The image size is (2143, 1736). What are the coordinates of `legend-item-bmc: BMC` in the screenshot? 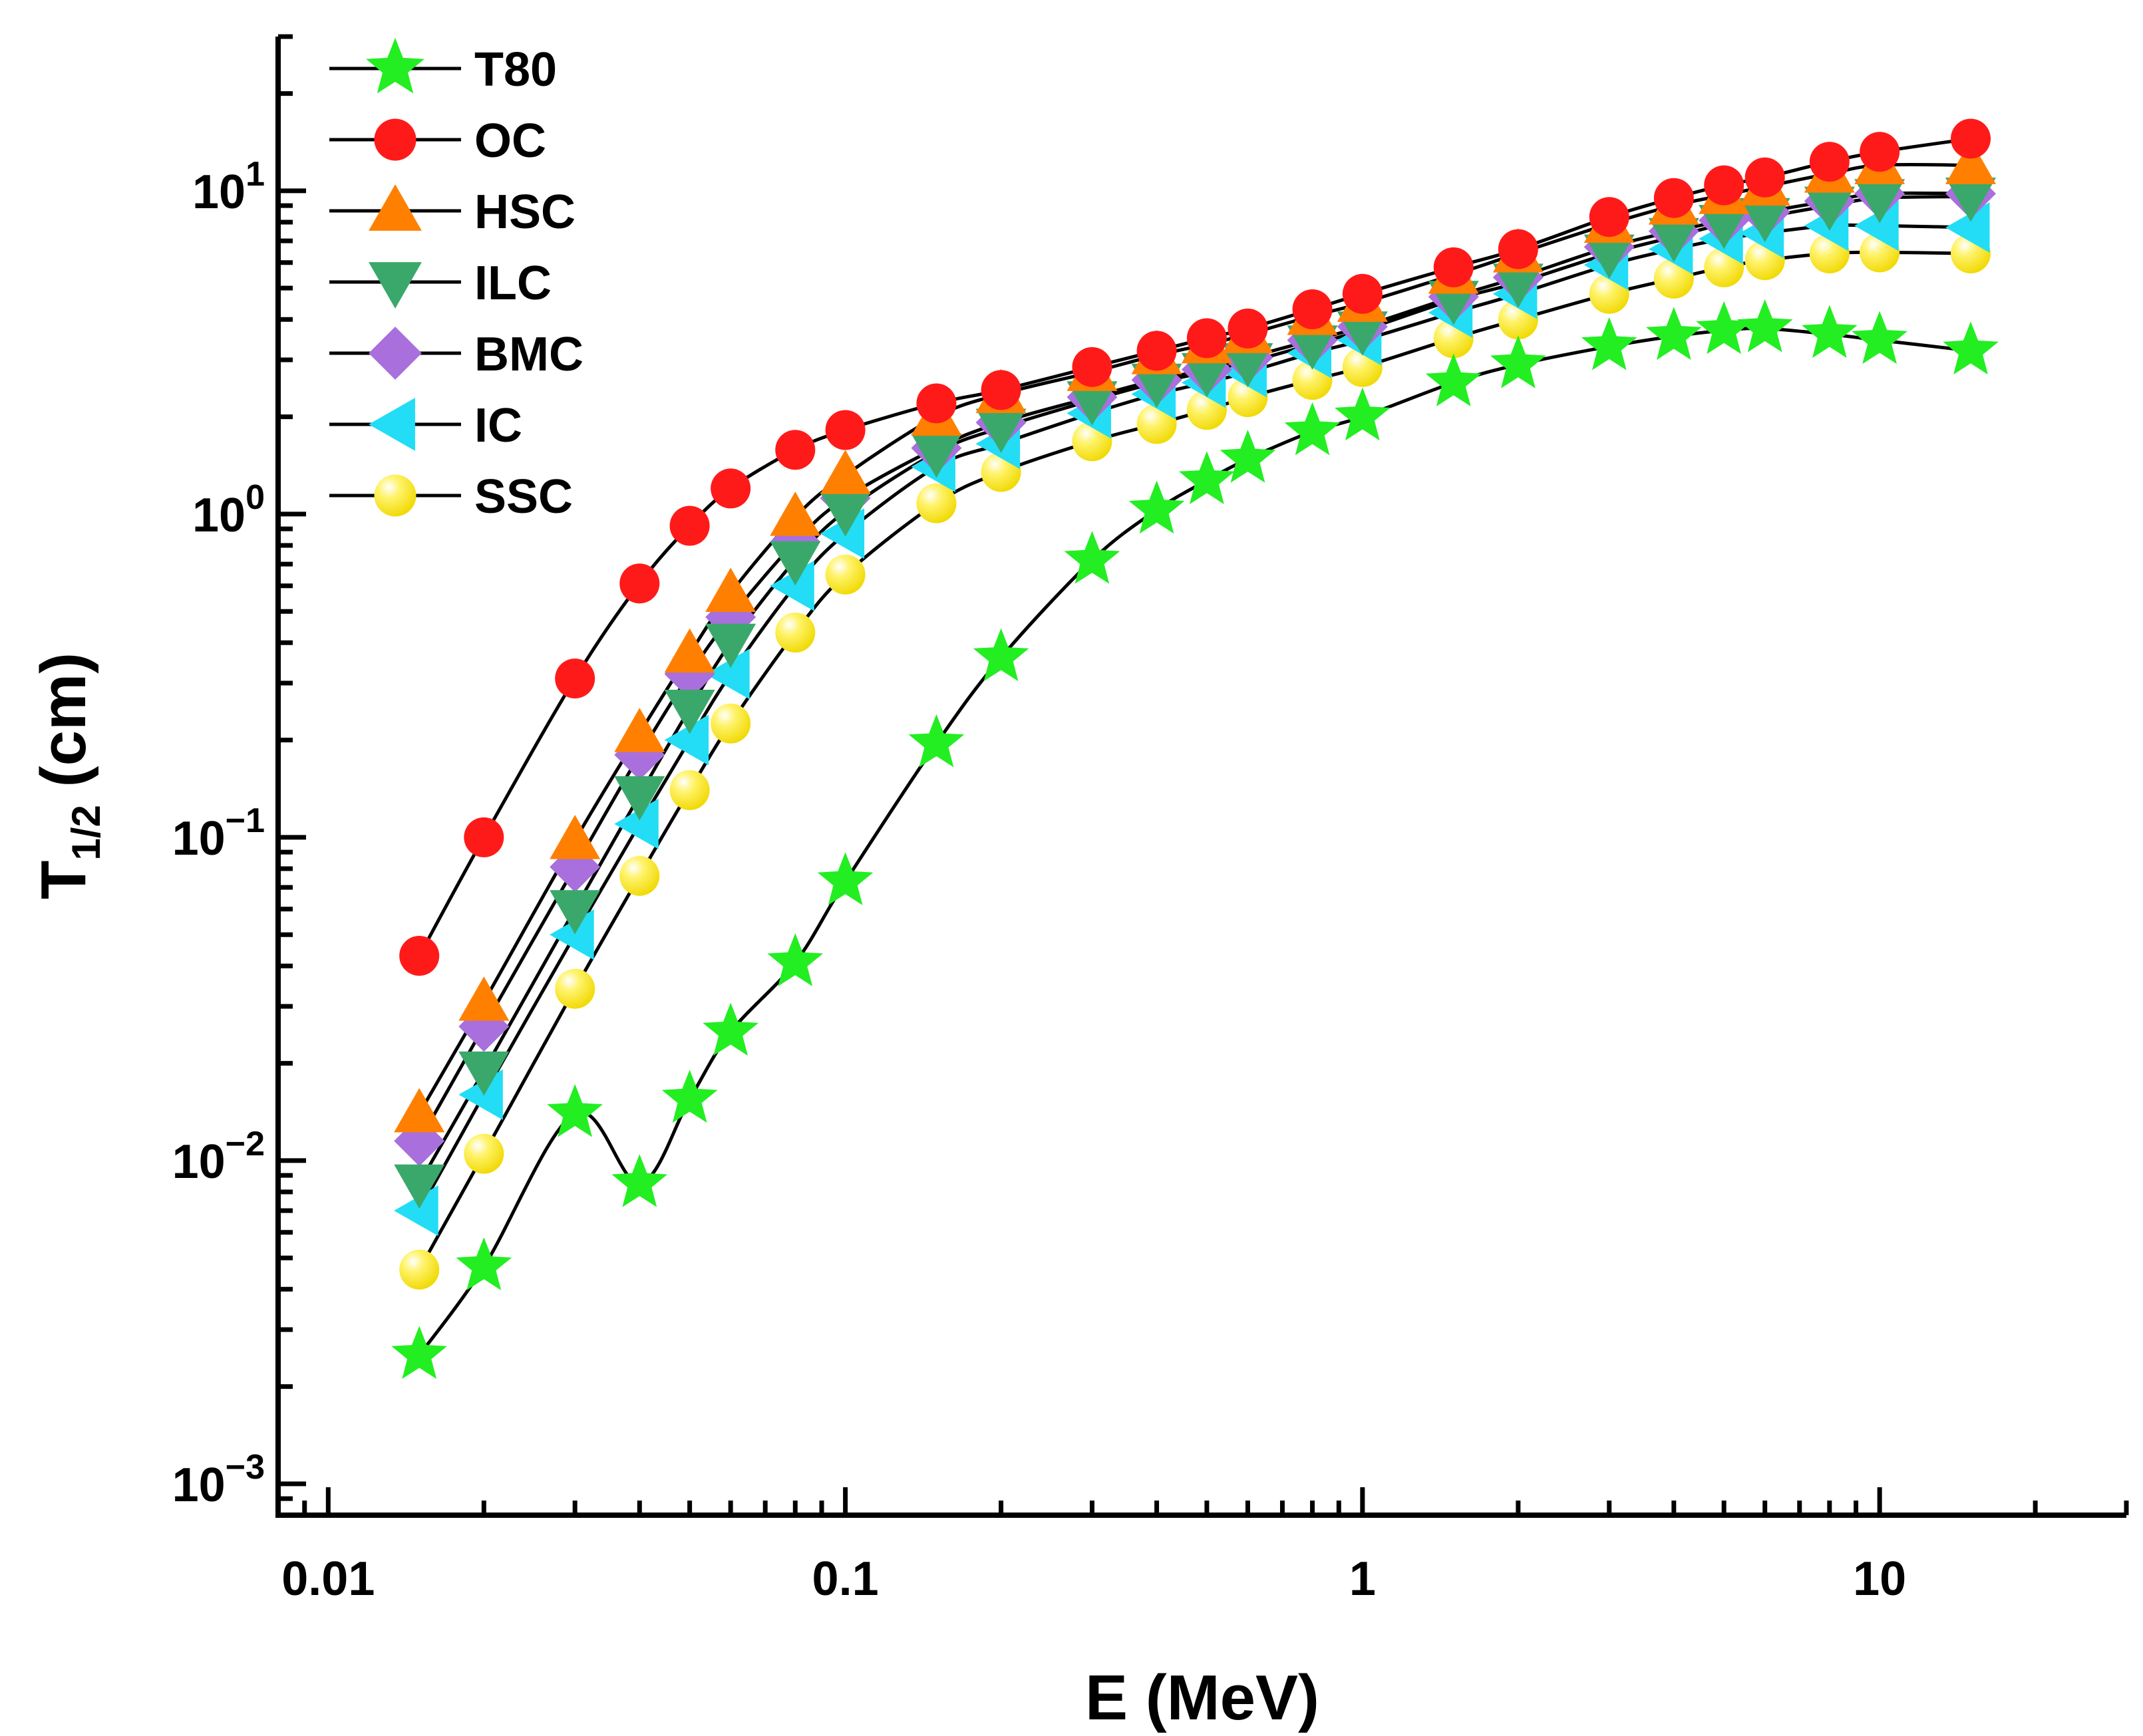 It's located at (456, 354).